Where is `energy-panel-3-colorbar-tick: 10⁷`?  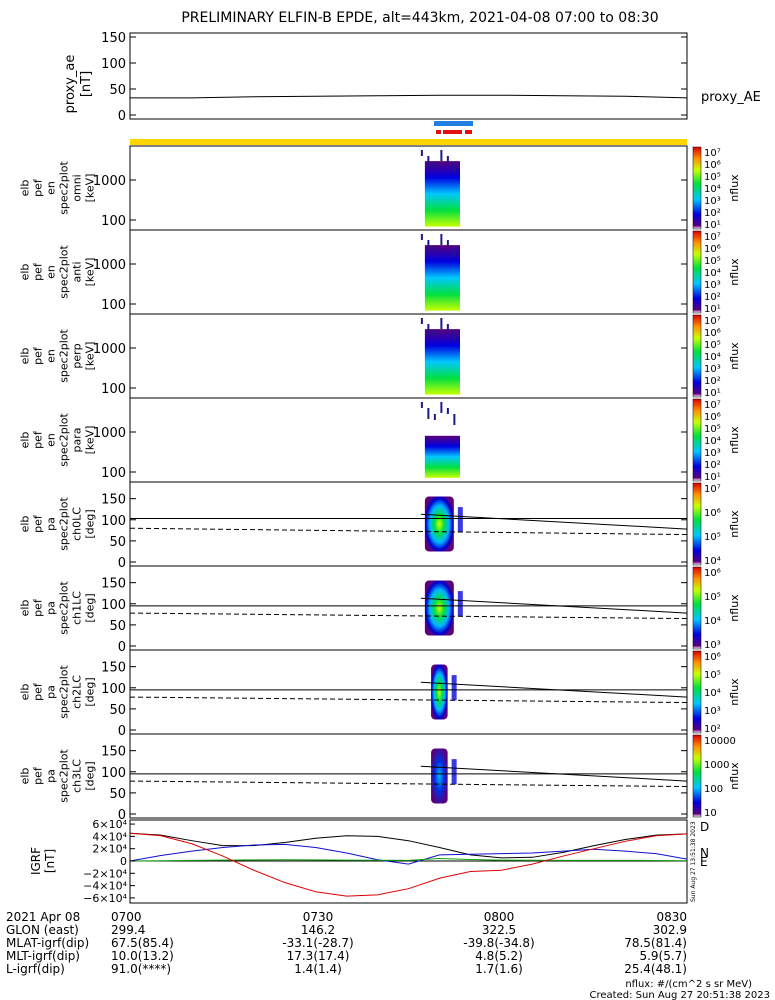
energy-panel-3-colorbar-tick: 10⁷ is located at coordinates (712, 321).